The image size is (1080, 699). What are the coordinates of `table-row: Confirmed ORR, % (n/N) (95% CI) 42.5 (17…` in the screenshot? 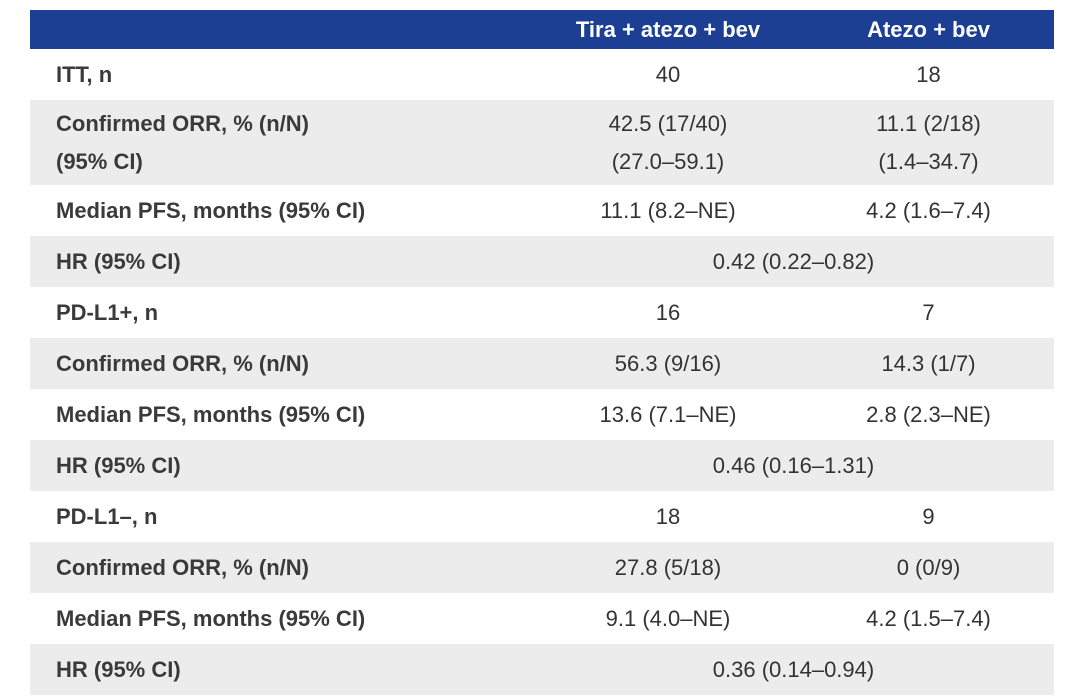 It's located at (542, 142).